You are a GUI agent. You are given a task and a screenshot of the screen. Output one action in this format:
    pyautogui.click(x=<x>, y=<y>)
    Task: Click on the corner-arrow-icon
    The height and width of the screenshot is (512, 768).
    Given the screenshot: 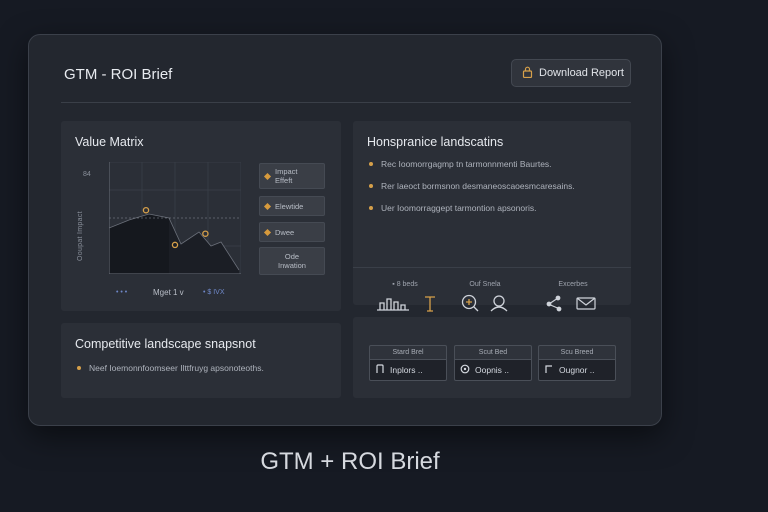 What is the action you would take?
    pyautogui.click(x=549, y=370)
    